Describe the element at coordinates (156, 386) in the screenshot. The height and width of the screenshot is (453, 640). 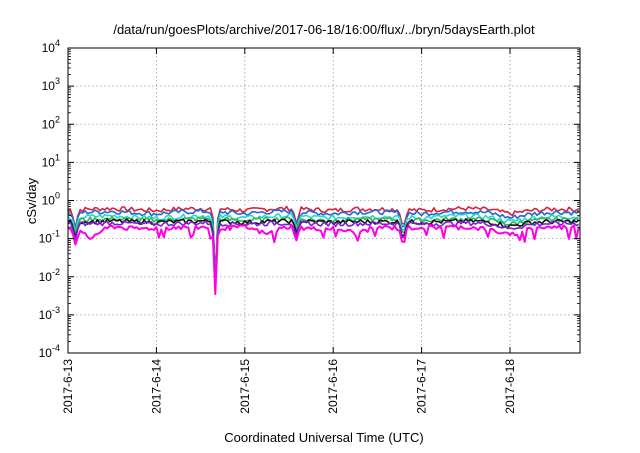
I see `x-tick-label: 2017-6-14` at that location.